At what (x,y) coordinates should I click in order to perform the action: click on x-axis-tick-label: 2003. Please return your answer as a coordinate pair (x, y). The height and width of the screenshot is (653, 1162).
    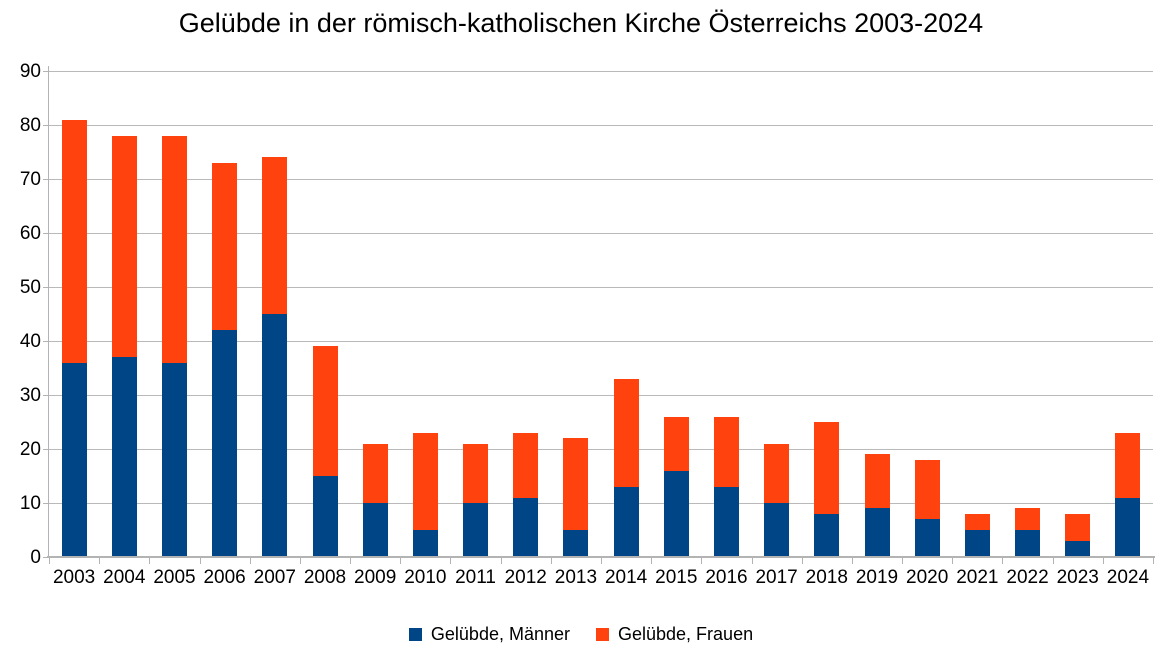
    Looking at the image, I should click on (74, 577).